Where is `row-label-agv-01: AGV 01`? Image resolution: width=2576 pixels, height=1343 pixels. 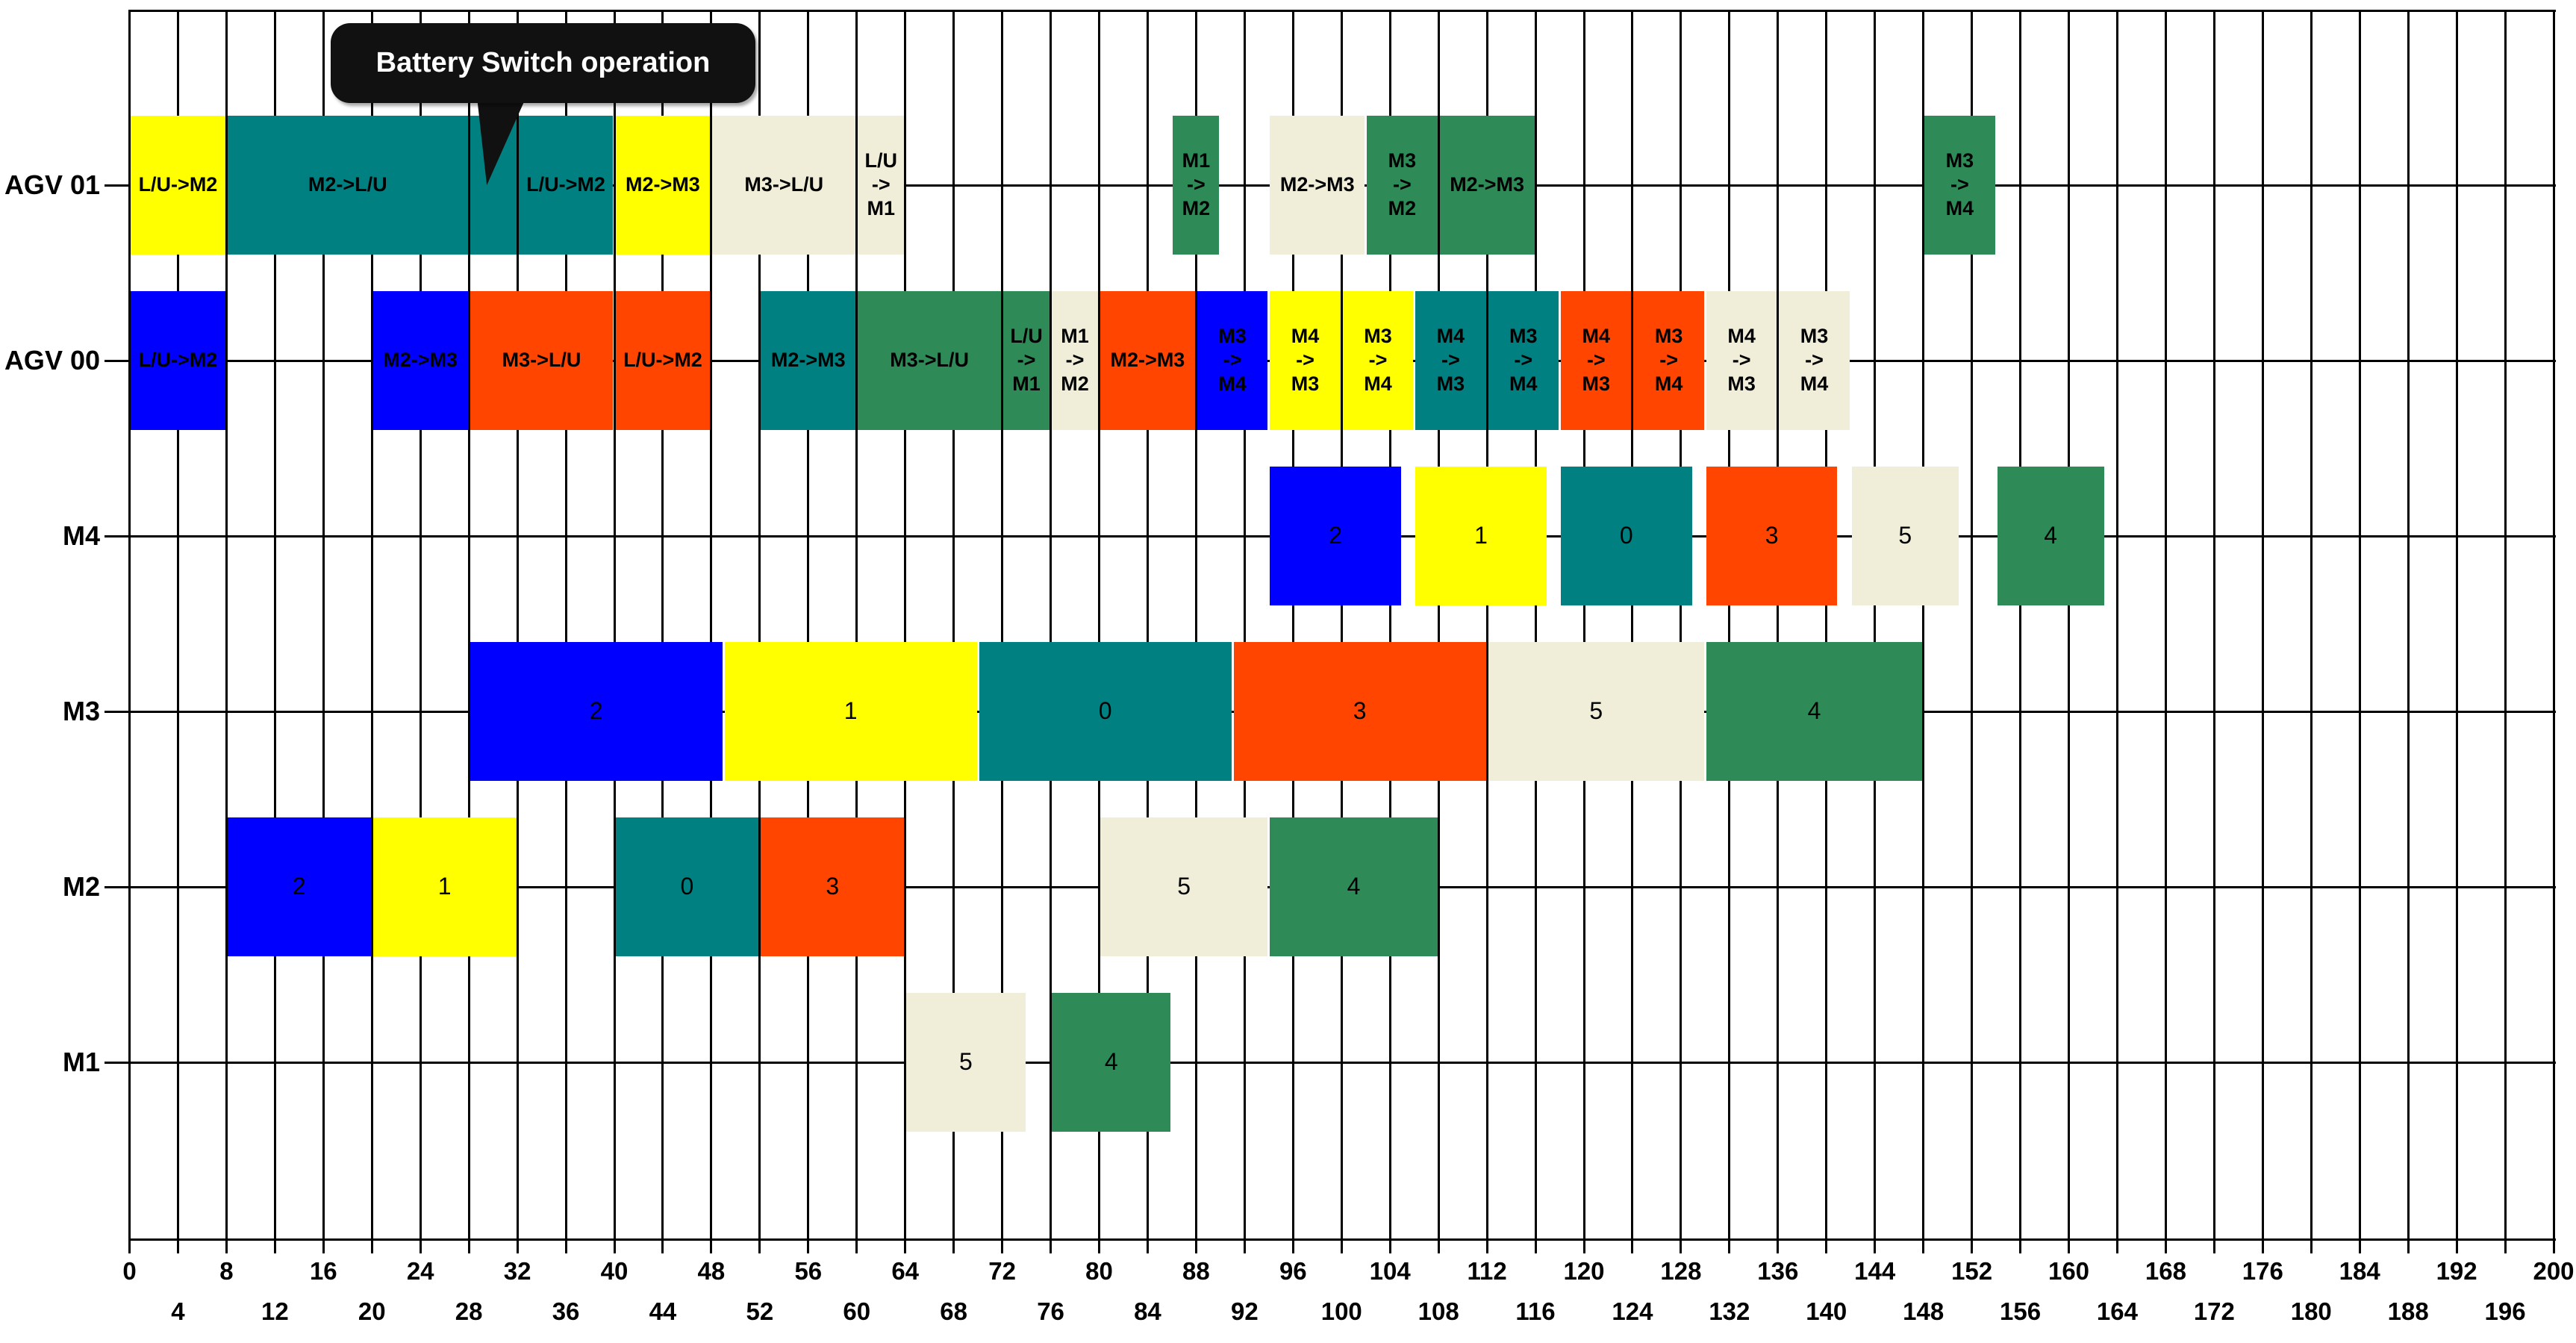
row-label-agv-01: AGV 01 is located at coordinates (52, 184).